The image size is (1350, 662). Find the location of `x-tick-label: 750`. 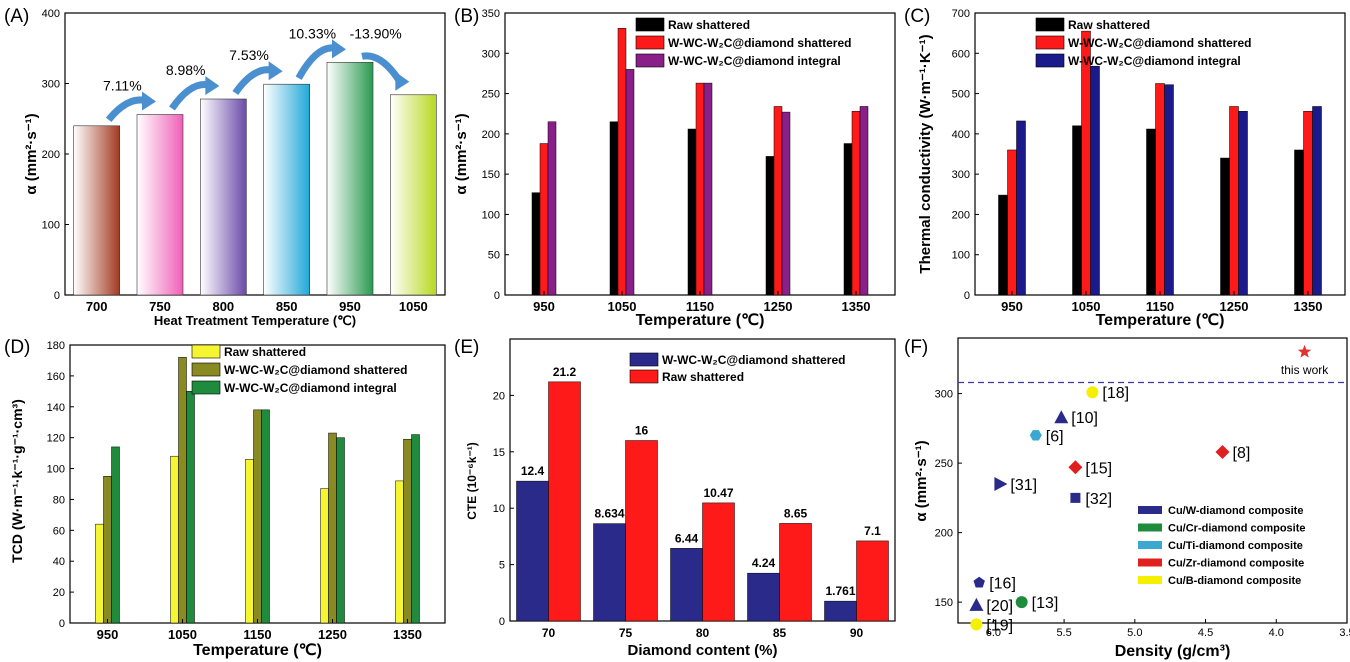

x-tick-label: 750 is located at coordinates (160, 306).